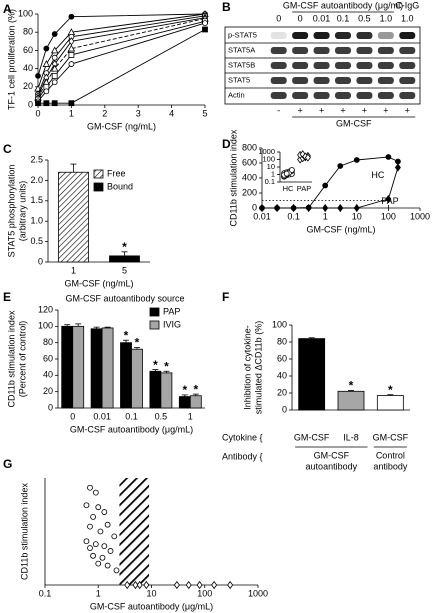 Image resolution: width=432 pixels, height=613 pixels. I want to click on x-tick-label: 1, so click(71, 113).